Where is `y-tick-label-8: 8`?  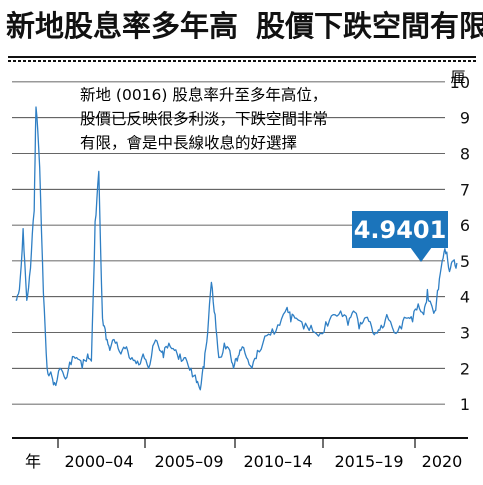
y-tick-label-8: 8 is located at coordinates (465, 154).